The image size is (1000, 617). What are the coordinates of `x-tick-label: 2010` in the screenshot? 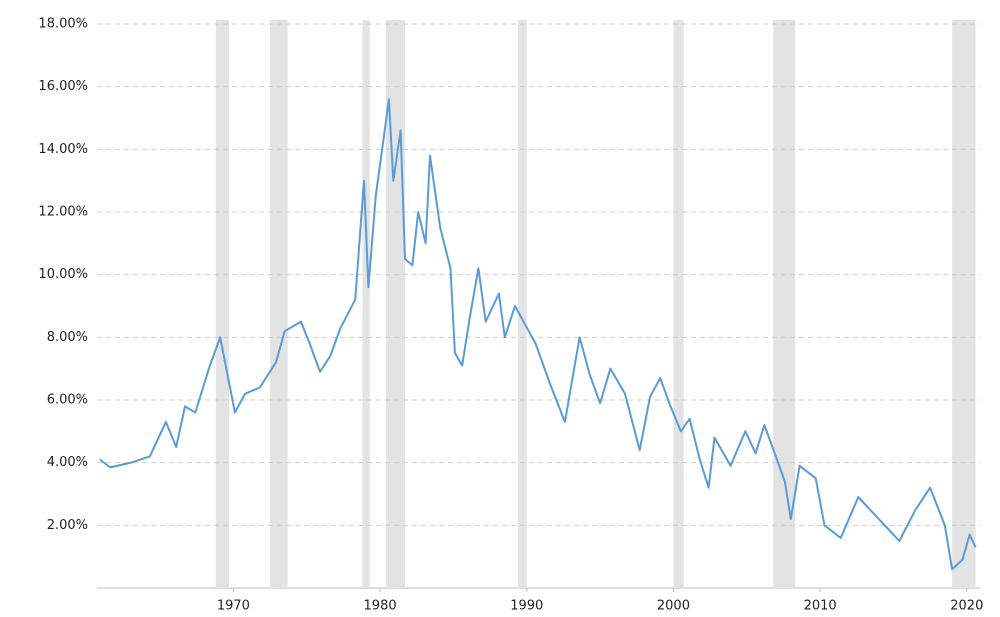 It's located at (820, 606).